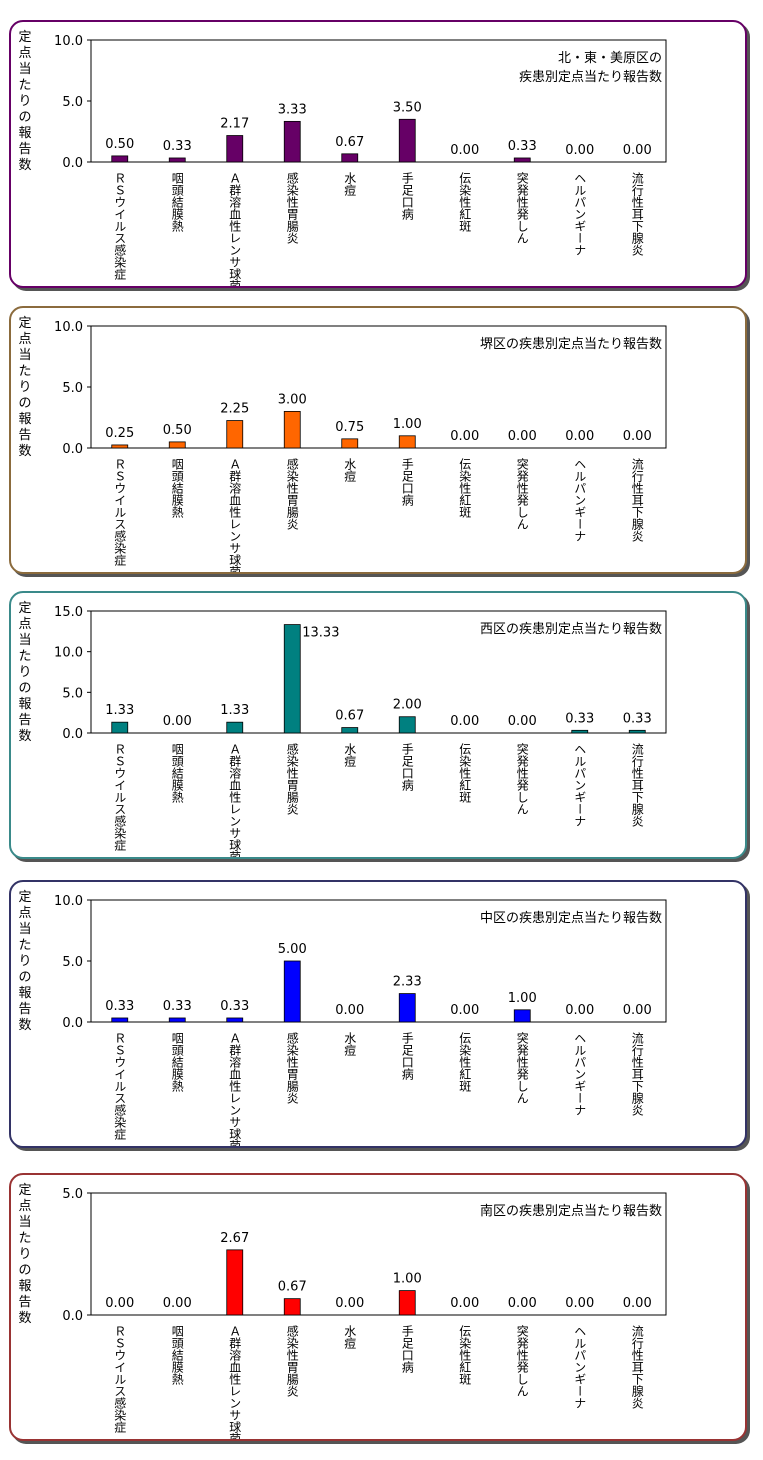 The width and height of the screenshot is (763, 1460). Describe the element at coordinates (234, 409) in the screenshot. I see `data-label: 2.25` at that location.